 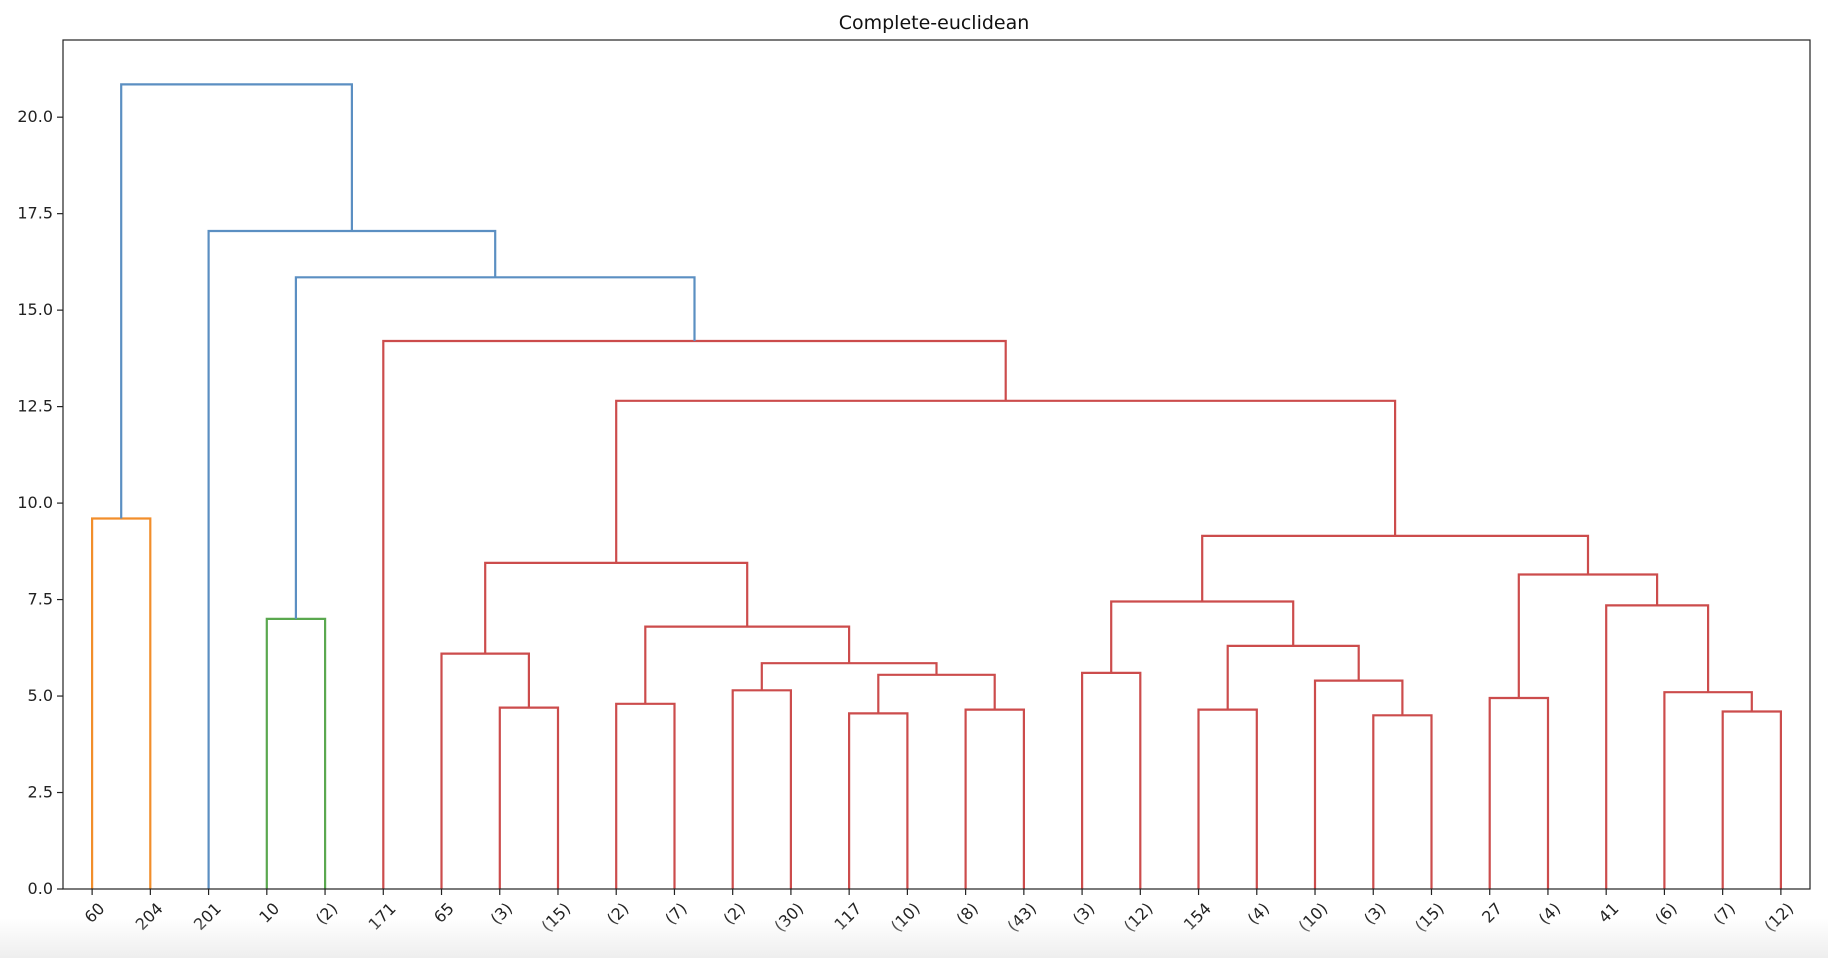 I want to click on y-tick-label: 5.0, so click(x=40, y=695).